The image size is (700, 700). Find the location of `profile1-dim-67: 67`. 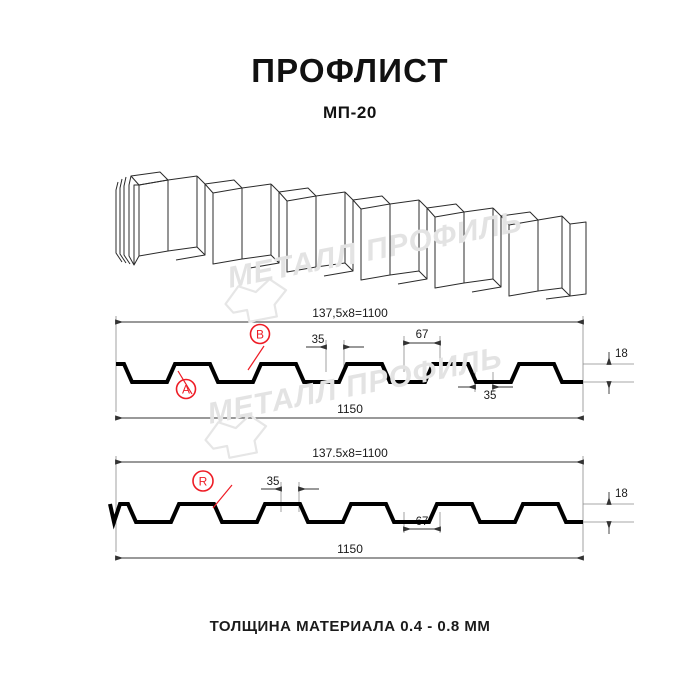

profile1-dim-67: 67 is located at coordinates (422, 337).